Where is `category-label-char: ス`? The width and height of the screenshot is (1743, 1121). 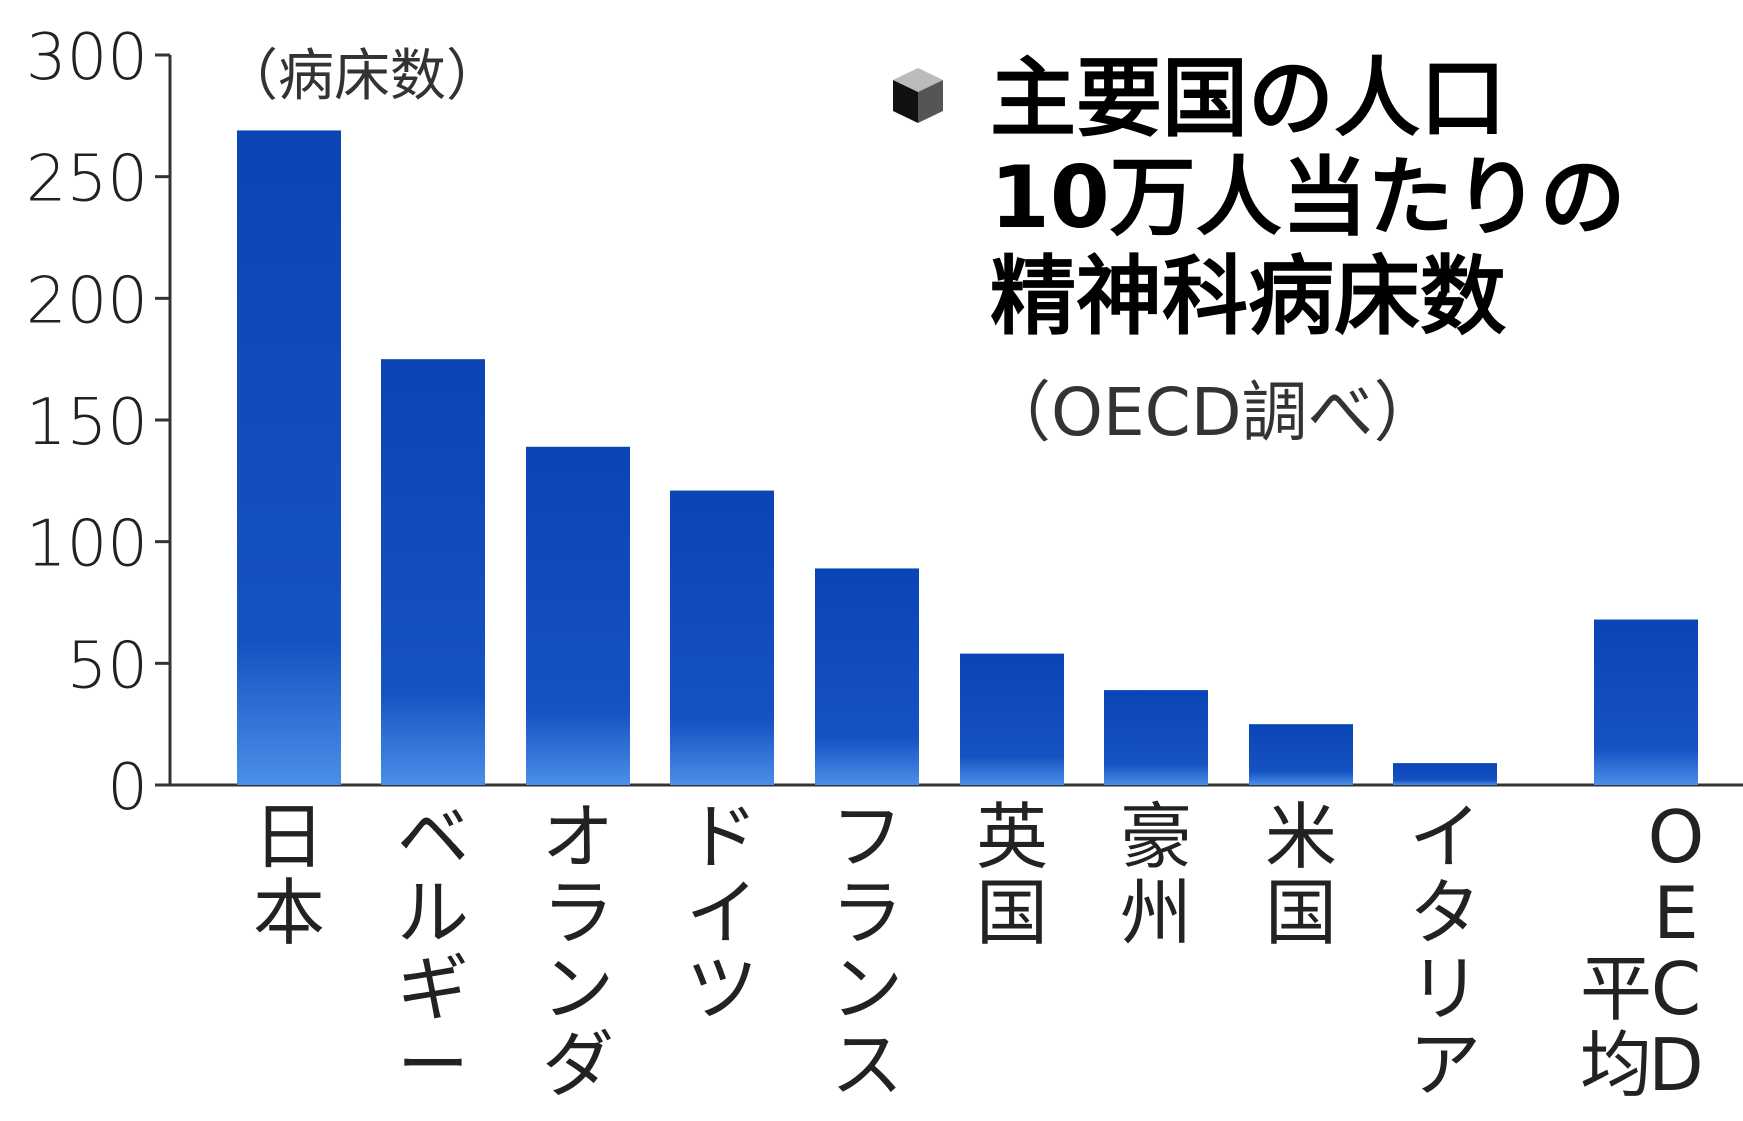
category-label-char: ス is located at coordinates (867, 1065).